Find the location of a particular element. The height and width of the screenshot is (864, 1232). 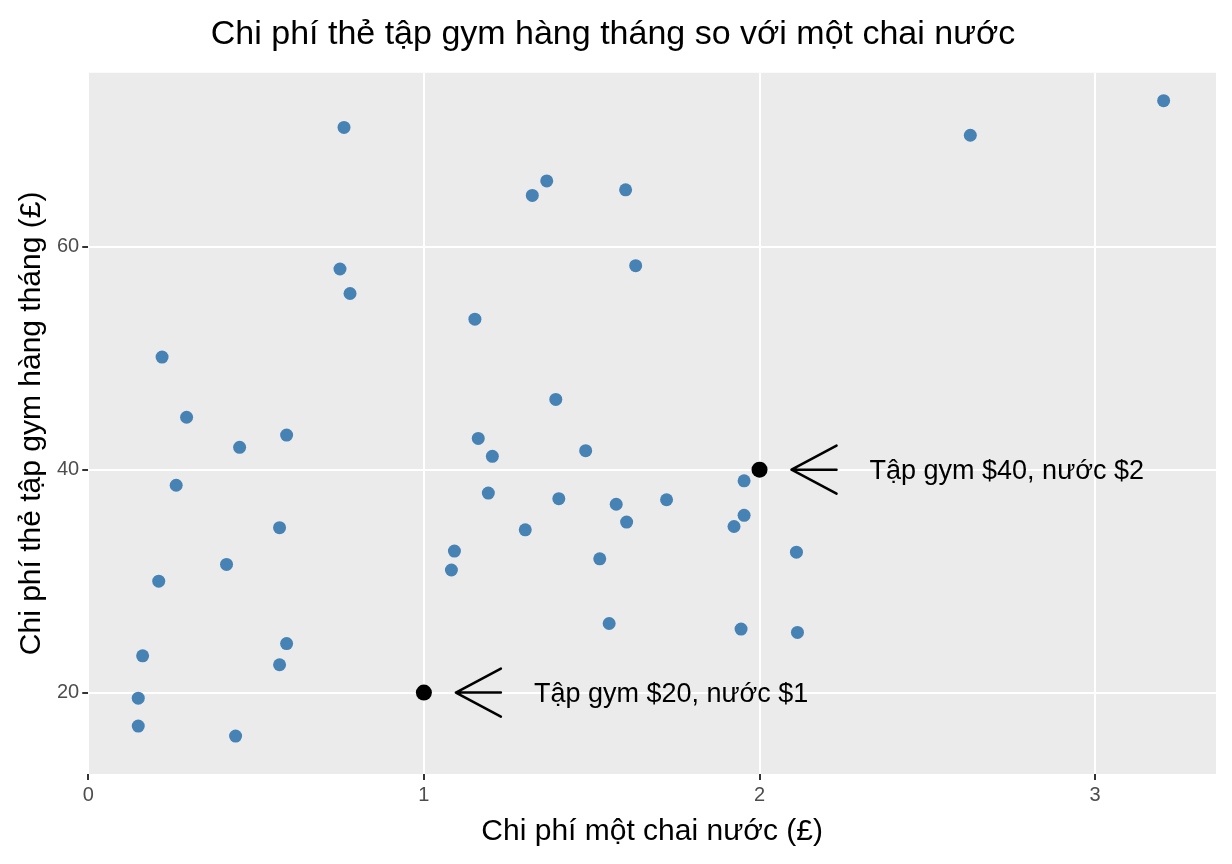

y-tick-label: 20 is located at coordinates (68, 691).